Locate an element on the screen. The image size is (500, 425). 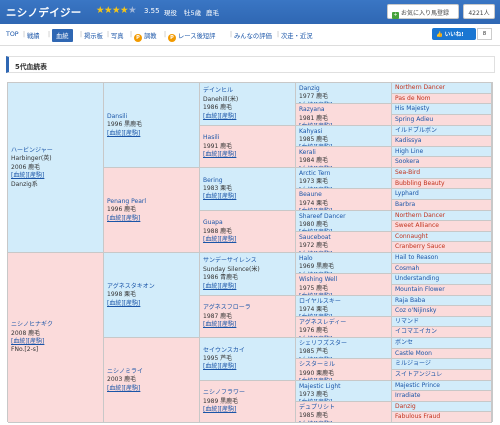
horse-name-link: イルドブルボン is located at coordinates (416, 130).